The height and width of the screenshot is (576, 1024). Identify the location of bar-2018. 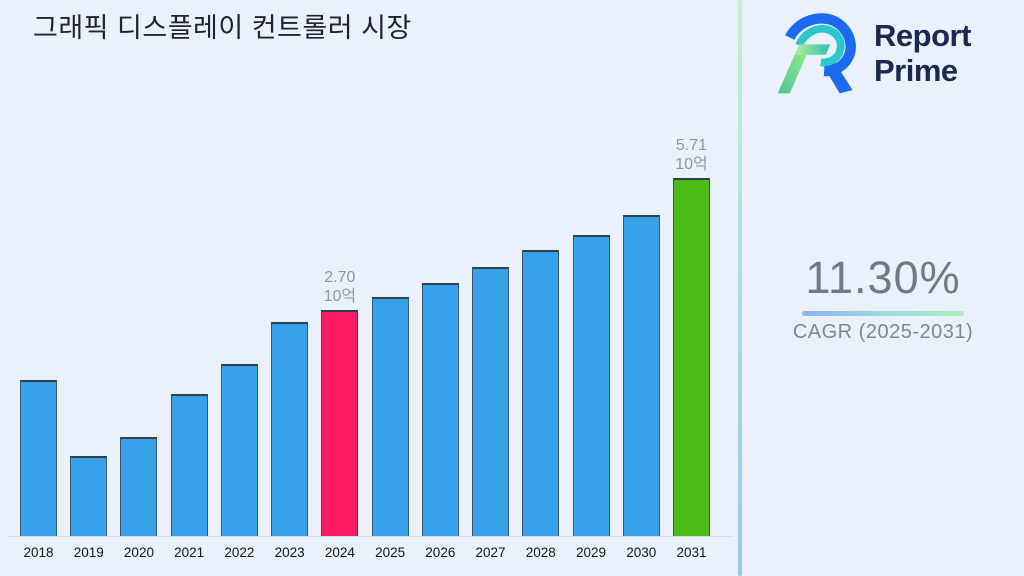
(38, 458).